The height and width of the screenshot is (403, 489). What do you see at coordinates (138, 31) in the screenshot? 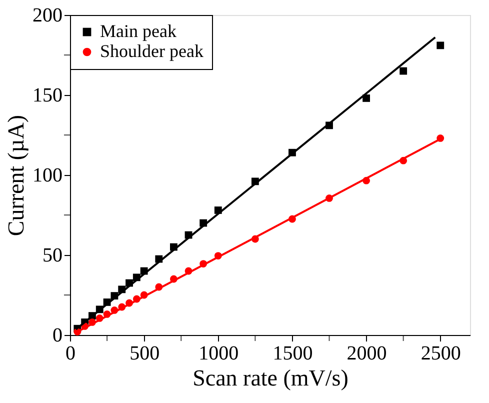
I see `legend-label: Main peak` at bounding box center [138, 31].